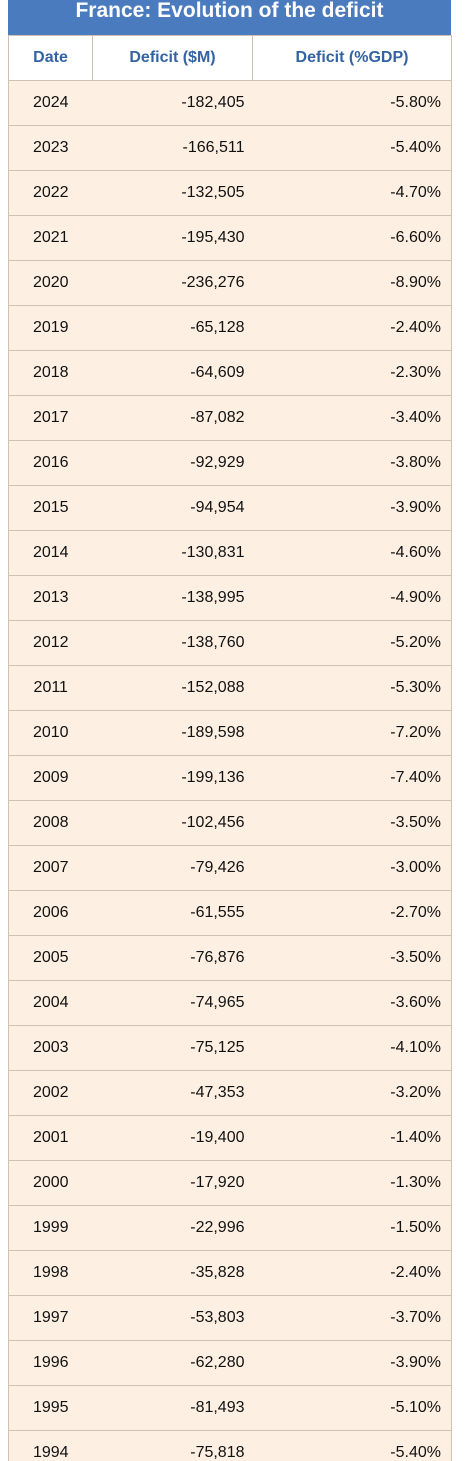 The image size is (465, 1461). What do you see at coordinates (50, 1048) in the screenshot?
I see `date-cell: 2003` at bounding box center [50, 1048].